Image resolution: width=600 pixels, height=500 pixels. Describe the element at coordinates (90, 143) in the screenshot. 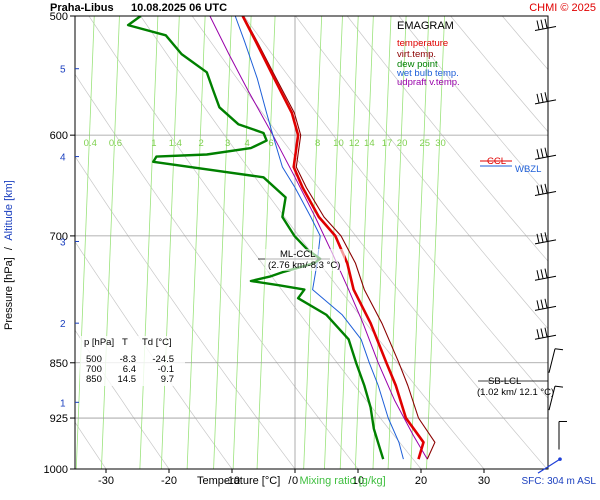

I see `mixing-ratio-label: 0.4` at that location.